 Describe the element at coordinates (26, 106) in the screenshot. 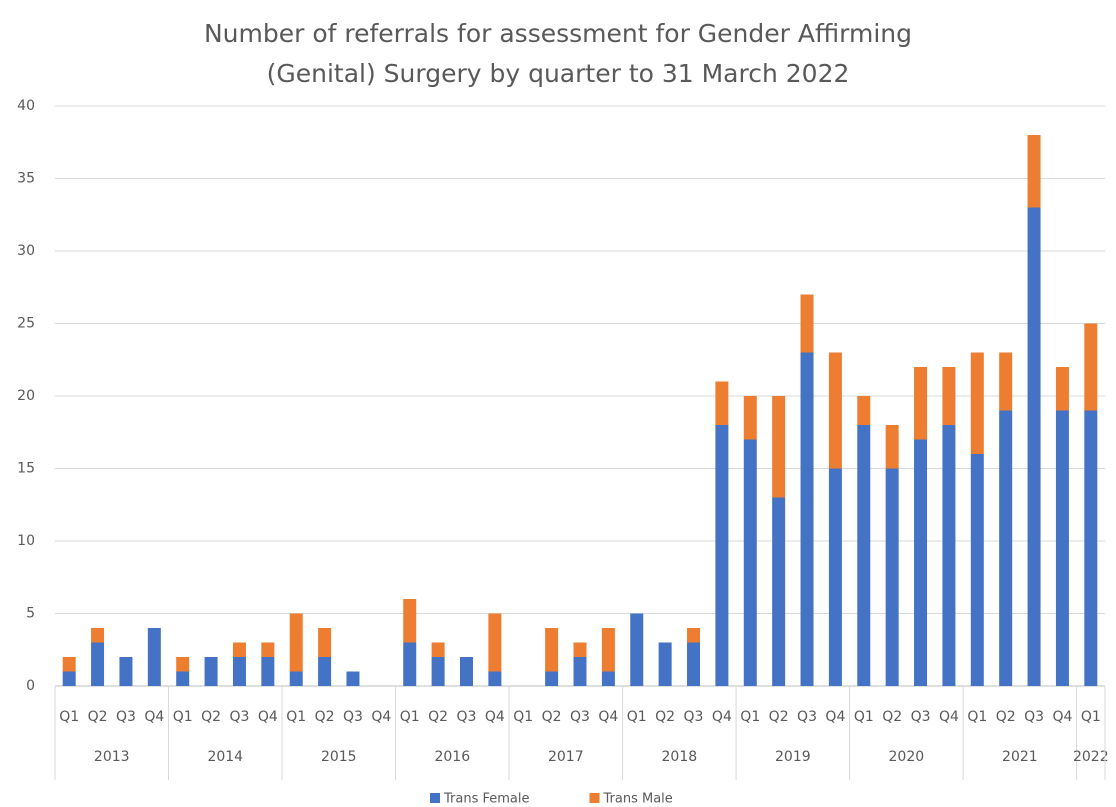

I see `y-tick-label: 40` at that location.